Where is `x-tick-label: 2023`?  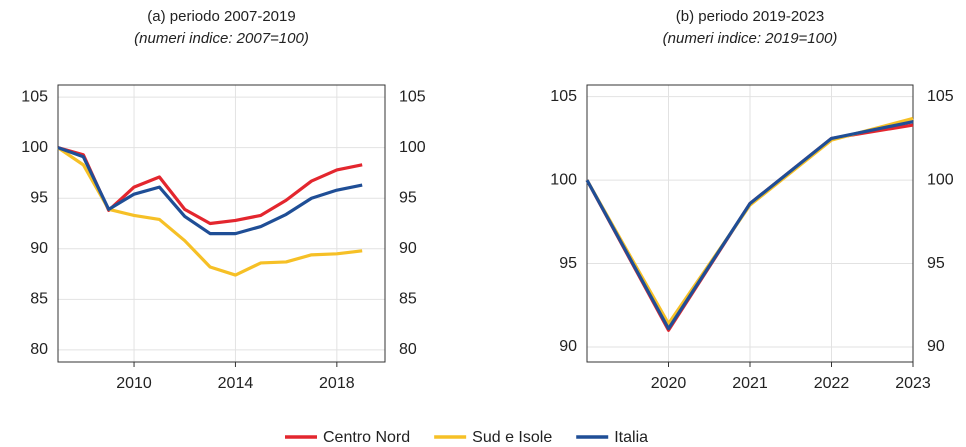
x-tick-label: 2023 is located at coordinates (913, 383).